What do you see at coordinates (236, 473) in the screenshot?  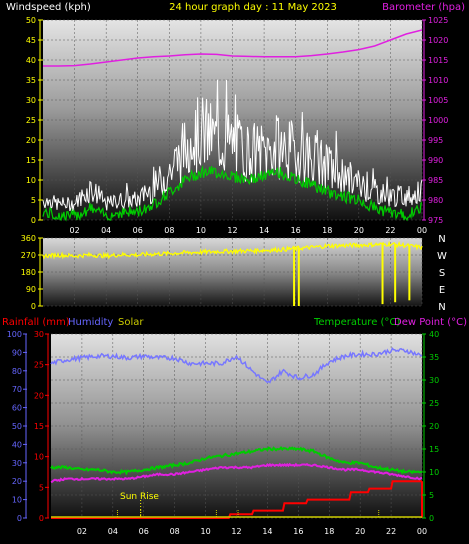 I see `dewpoint-series-line` at bounding box center [236, 473].